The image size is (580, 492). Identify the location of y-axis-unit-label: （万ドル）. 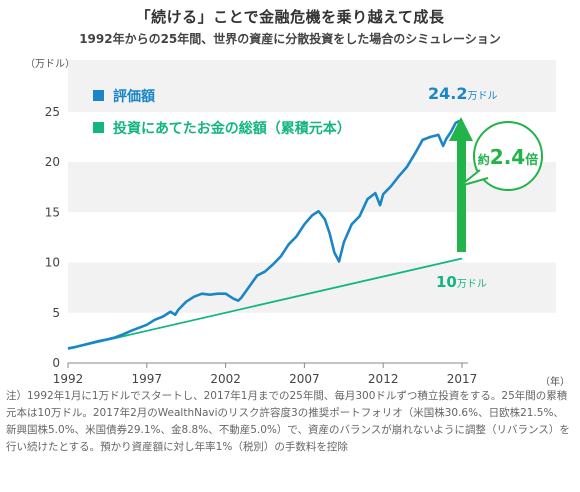
(50, 64).